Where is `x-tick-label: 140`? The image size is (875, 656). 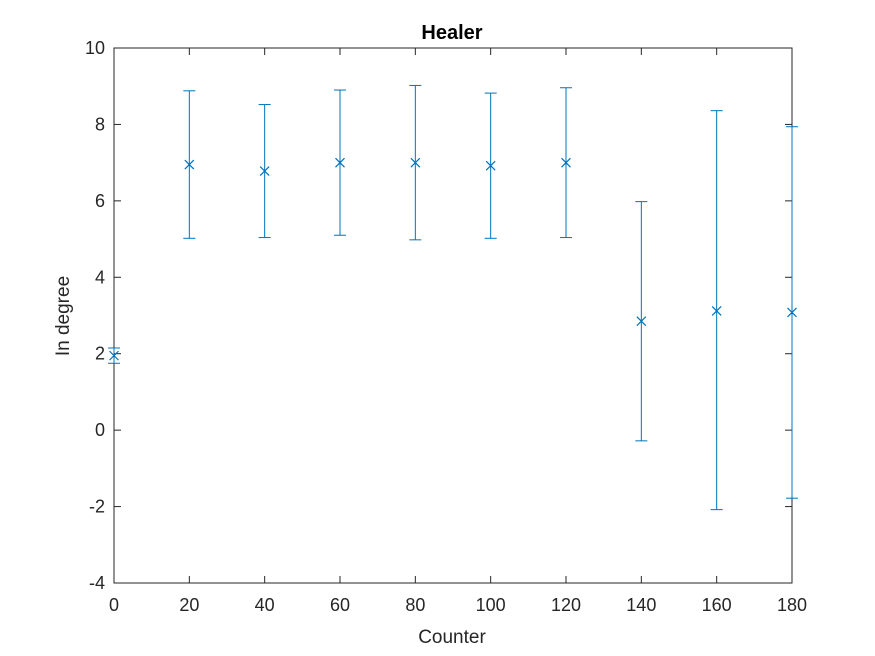
x-tick-label: 140 is located at coordinates (641, 605).